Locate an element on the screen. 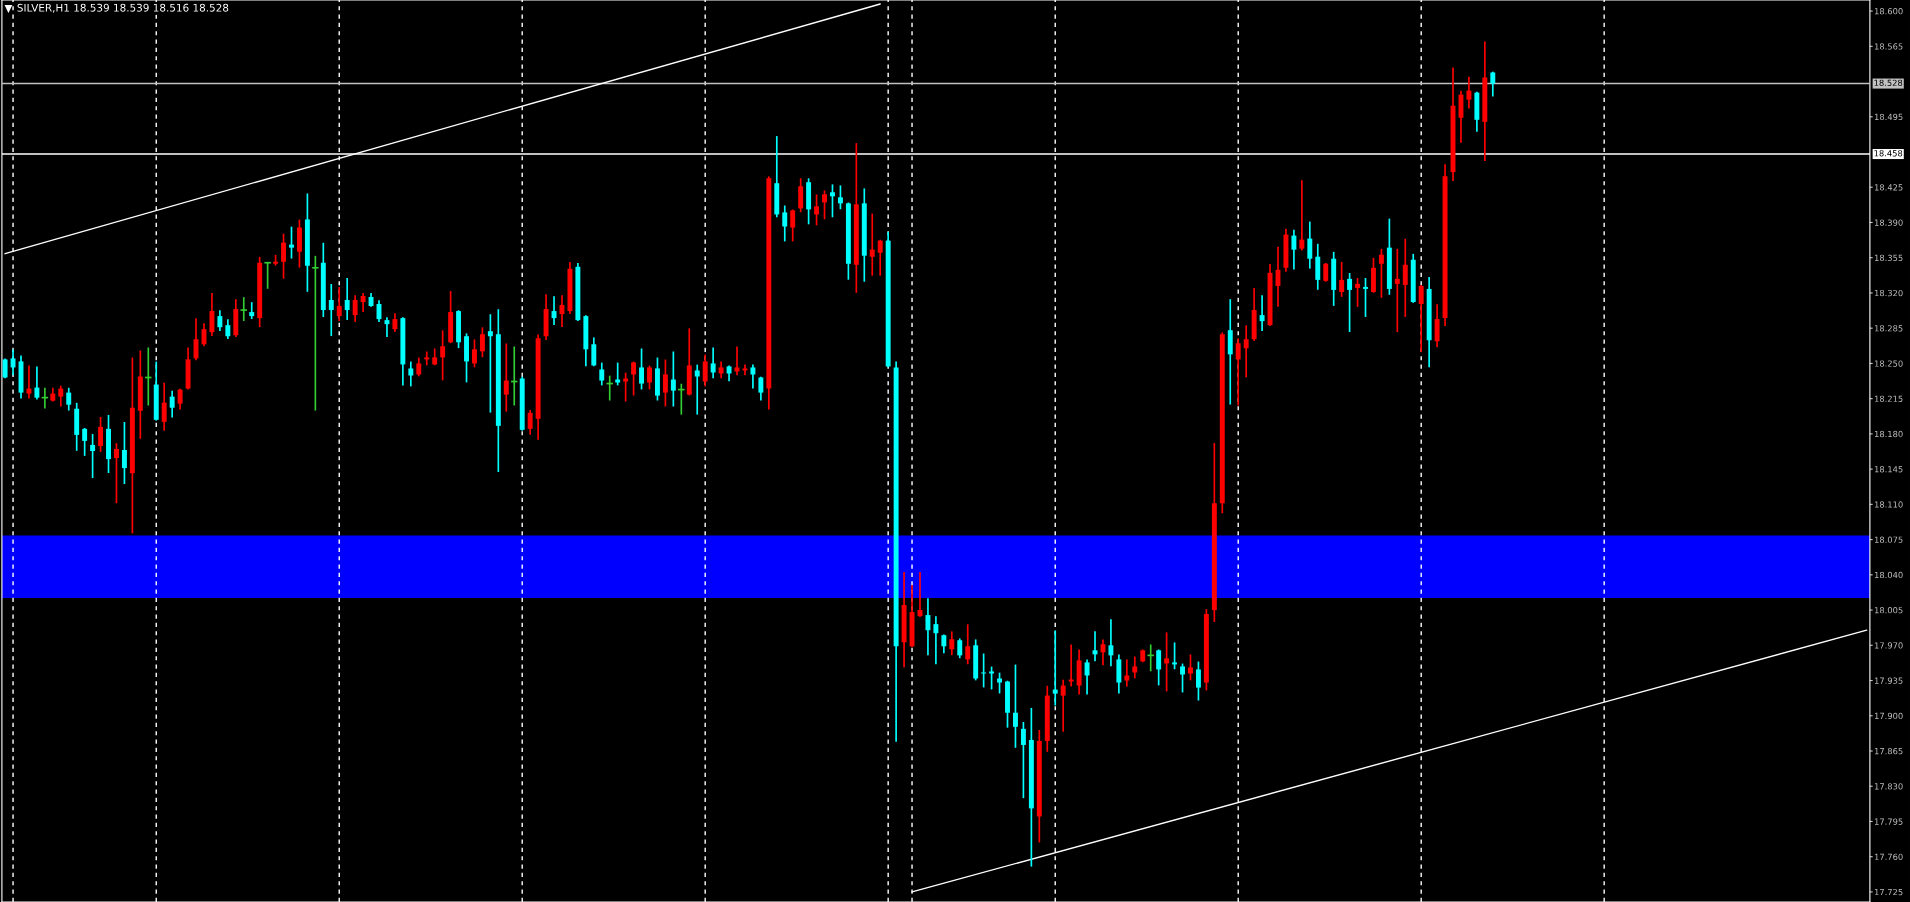 The image size is (1910, 902). y-tick-label: 18.495 is located at coordinates (1888, 117).